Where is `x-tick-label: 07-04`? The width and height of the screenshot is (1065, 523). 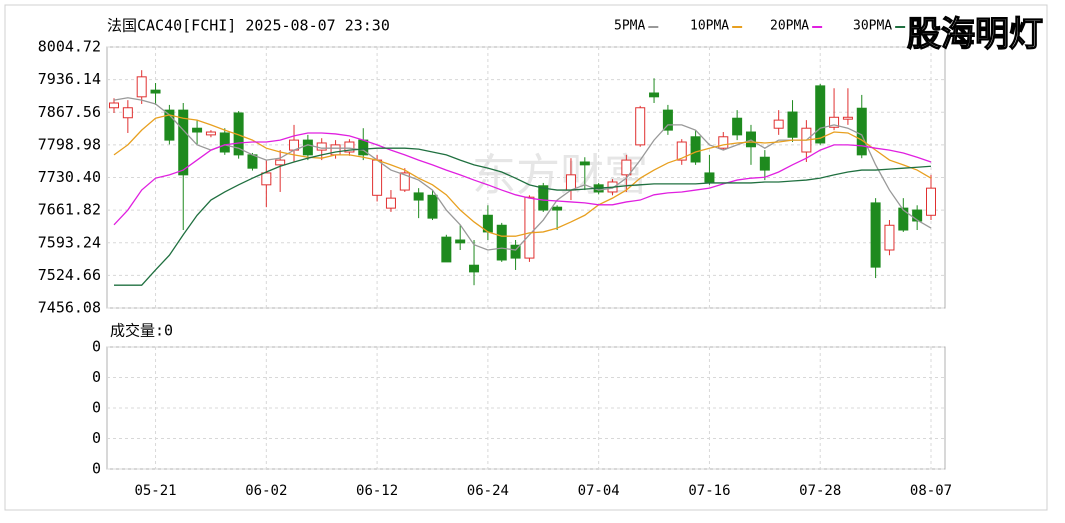 x-tick-label: 07-04 is located at coordinates (599, 491).